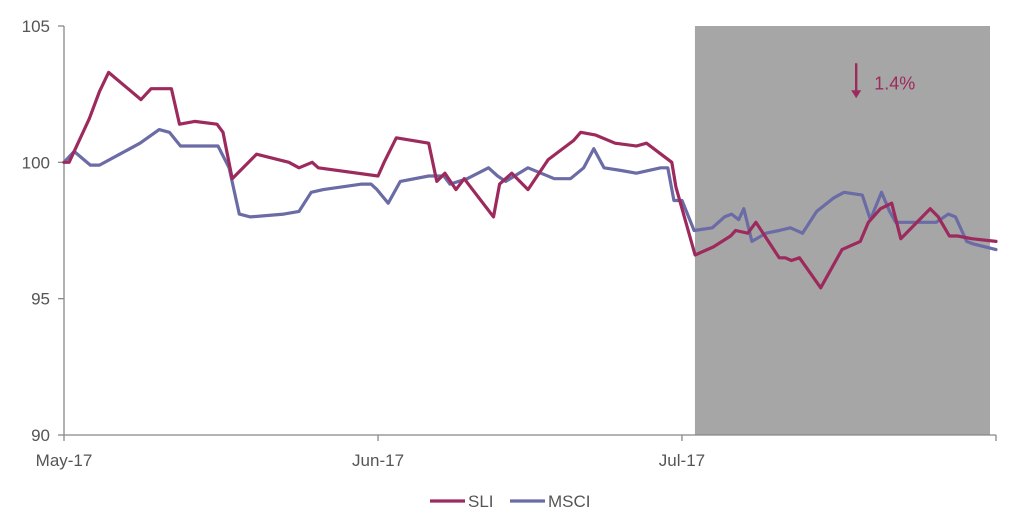 This screenshot has width=1024, height=517. I want to click on annotation-down-arrow-icon, so click(856, 94).